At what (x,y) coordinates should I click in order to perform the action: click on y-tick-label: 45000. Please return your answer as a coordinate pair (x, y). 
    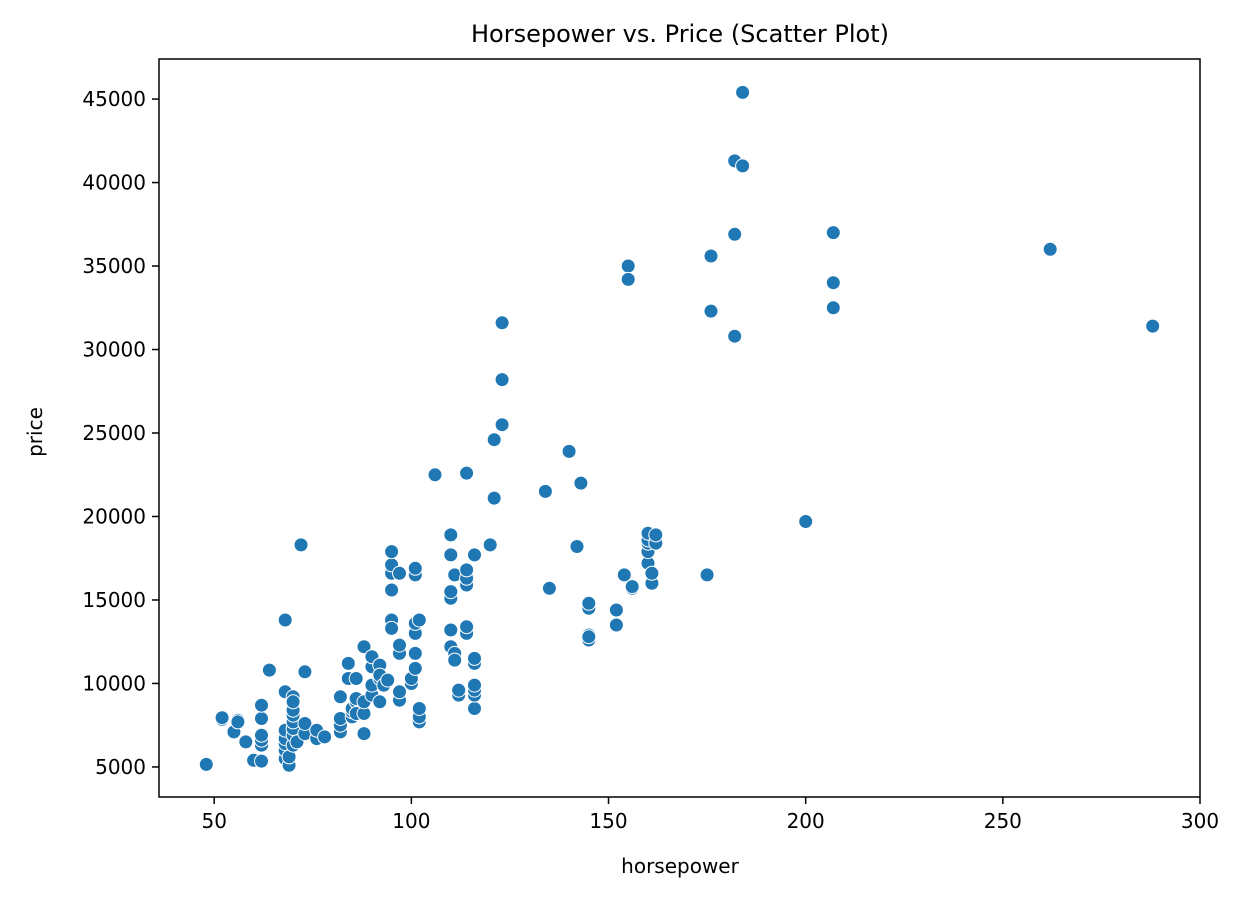
    Looking at the image, I should click on (114, 99).